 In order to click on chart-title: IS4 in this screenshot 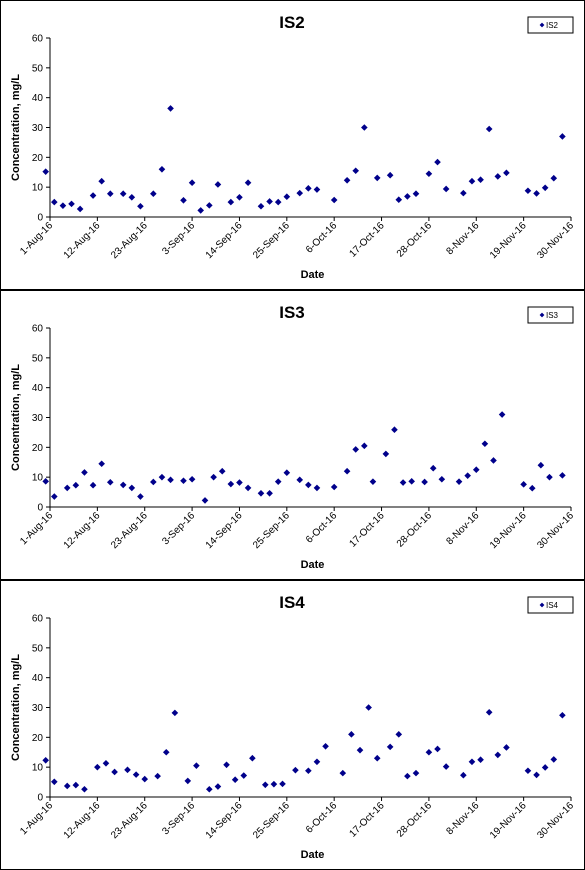, I will do `click(292, 602)`.